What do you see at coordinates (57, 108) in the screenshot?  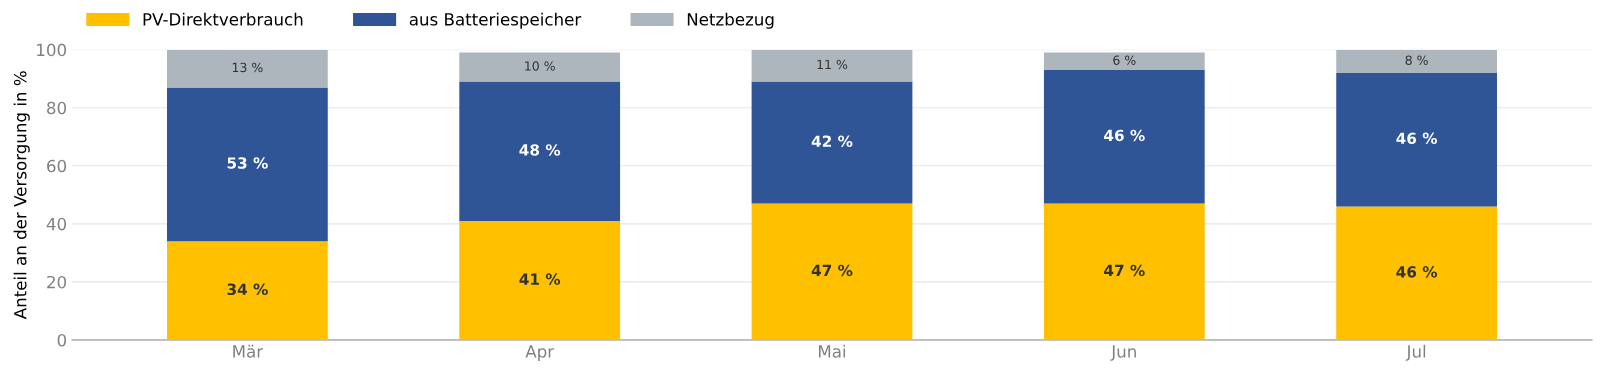 I see `y-tick-label: 80` at bounding box center [57, 108].